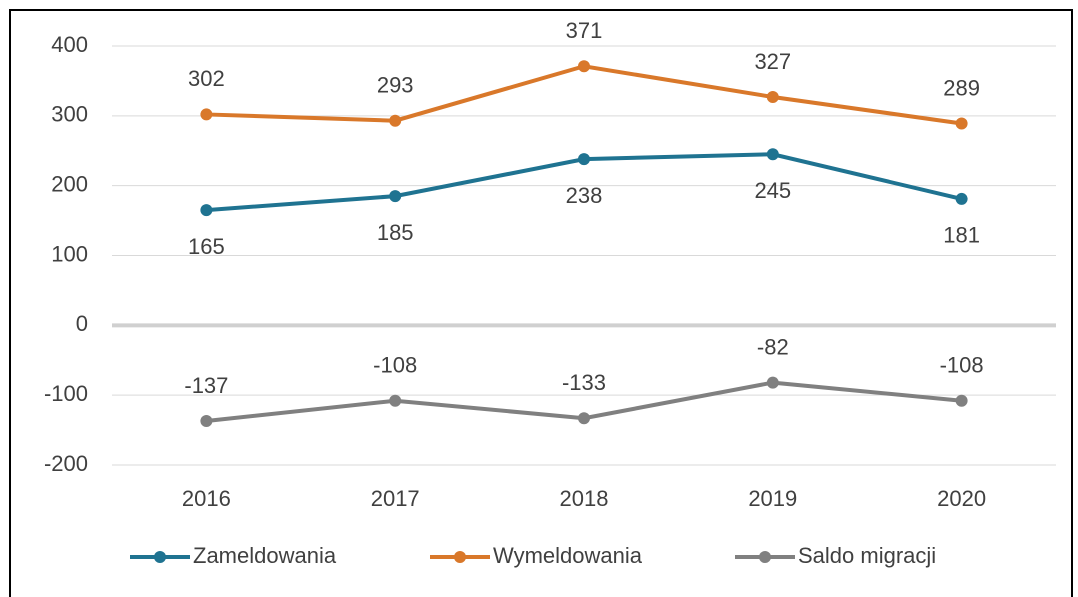 The width and height of the screenshot is (1078, 597). What do you see at coordinates (265, 555) in the screenshot?
I see `legend-label: Zameldowania` at bounding box center [265, 555].